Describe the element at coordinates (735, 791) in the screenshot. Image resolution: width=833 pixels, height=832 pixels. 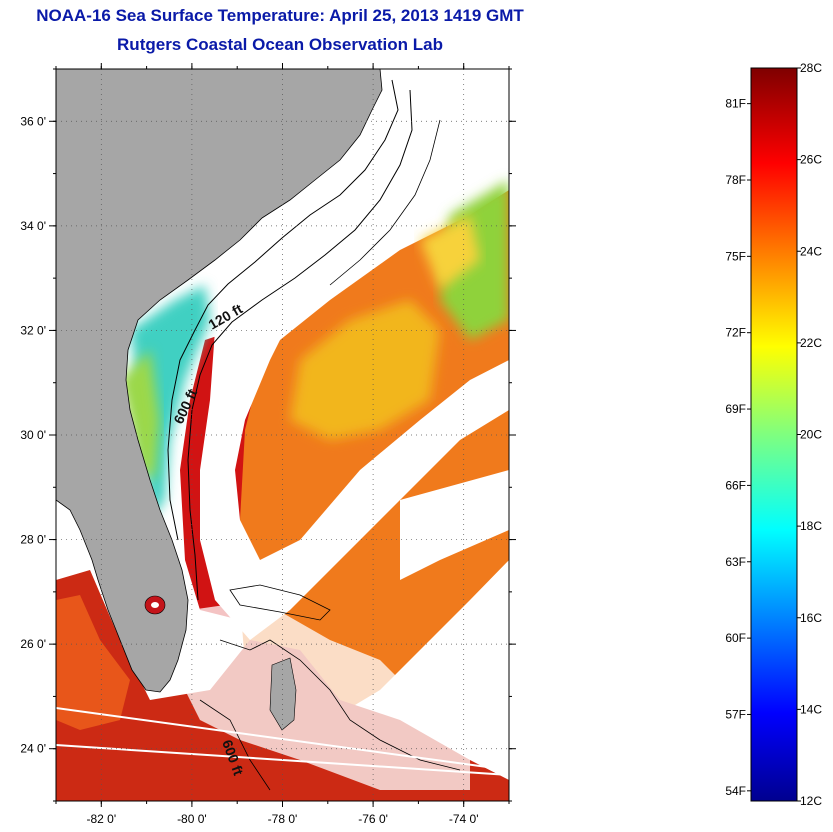
I see `fahrenheit-label: 54F` at that location.